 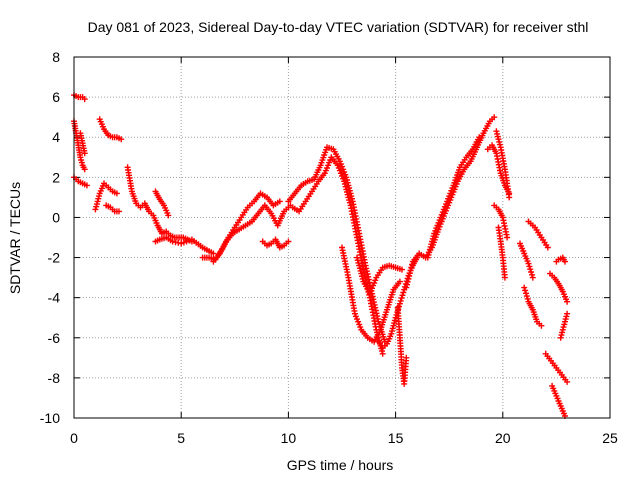 What do you see at coordinates (181, 438) in the screenshot?
I see `x-tick-label: 5` at bounding box center [181, 438].